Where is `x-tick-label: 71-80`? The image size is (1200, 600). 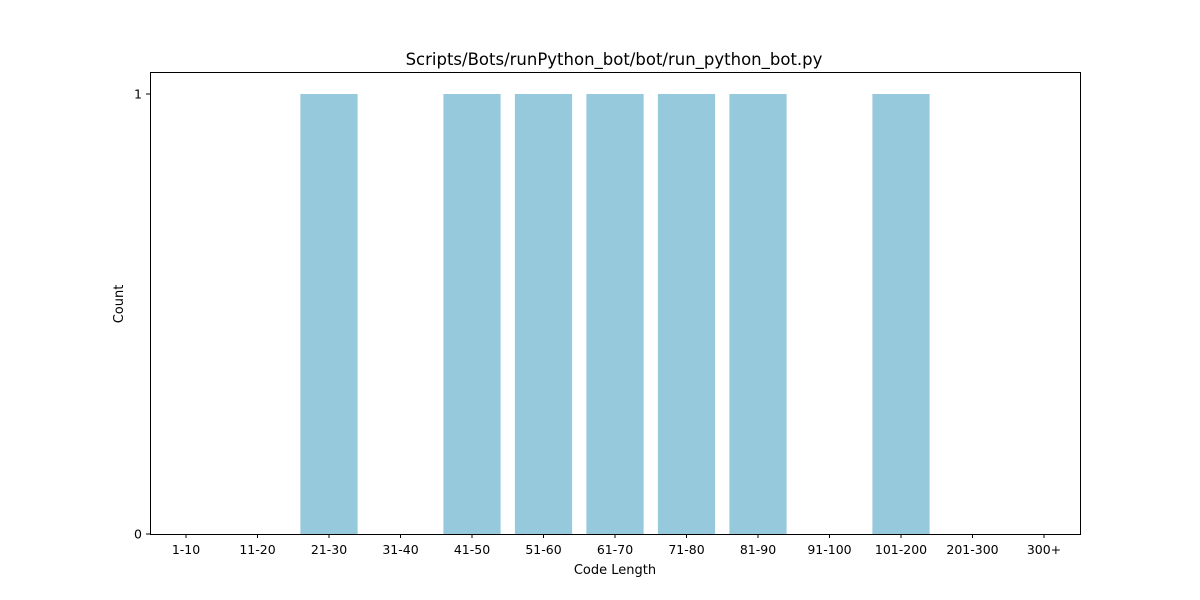 x-tick-label: 71-80 is located at coordinates (686, 549).